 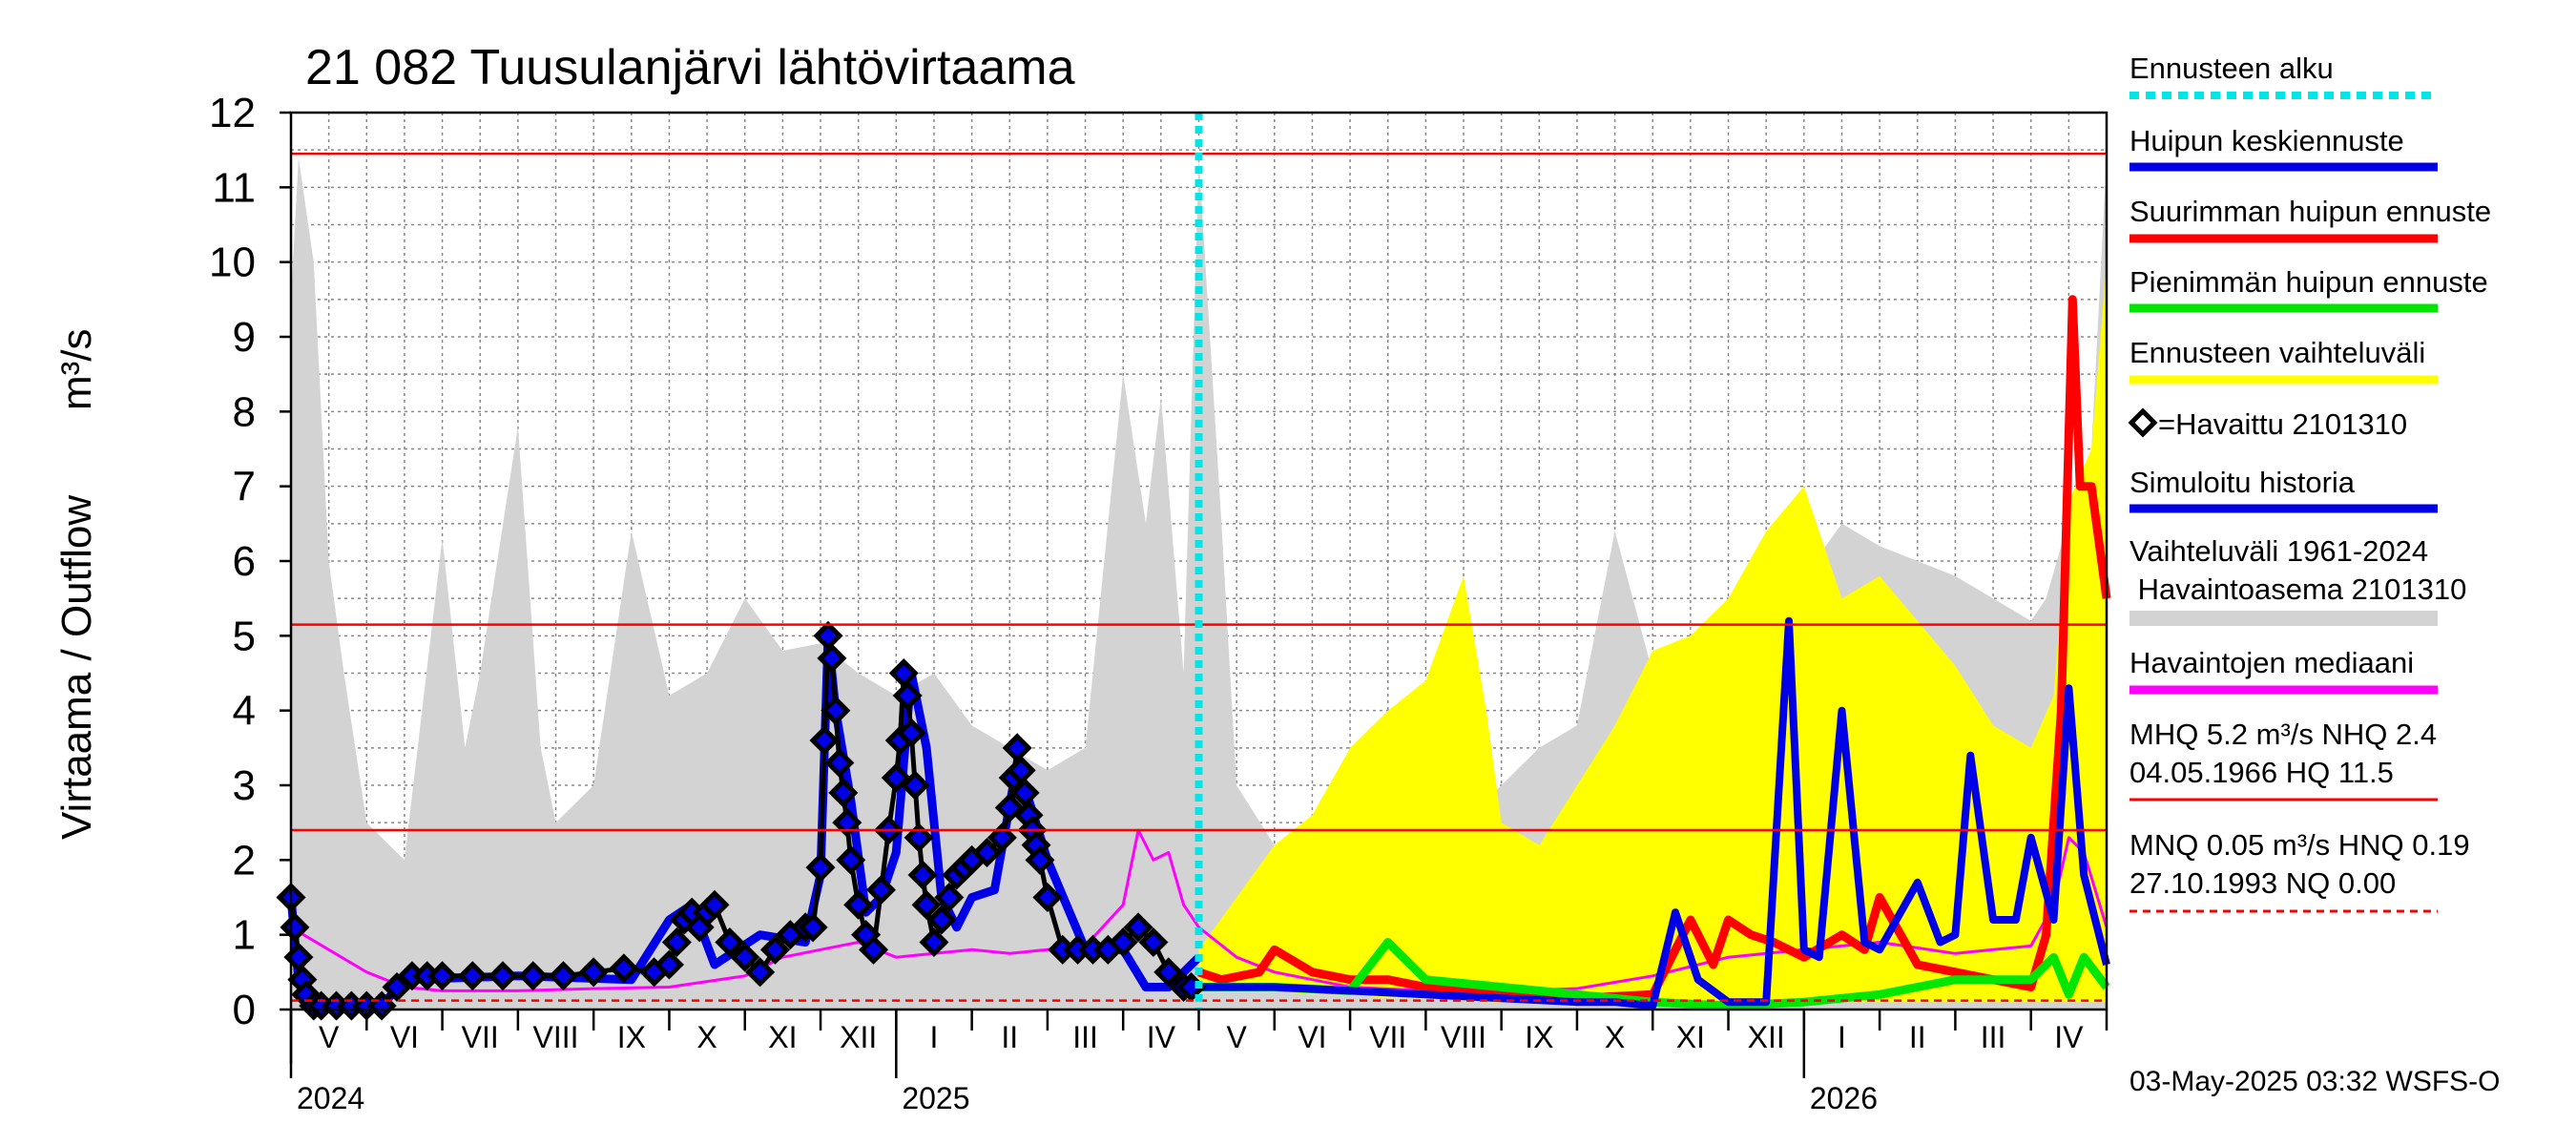 I want to click on legend-label: Ennusteen alku, so click(x=2231, y=69).